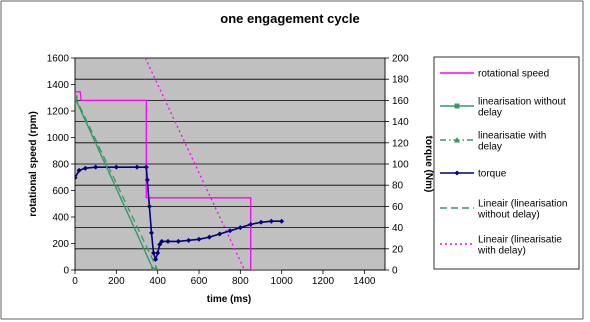 Image resolution: width=590 pixels, height=322 pixels. I want to click on y-right-tick-label: 20, so click(398, 249).